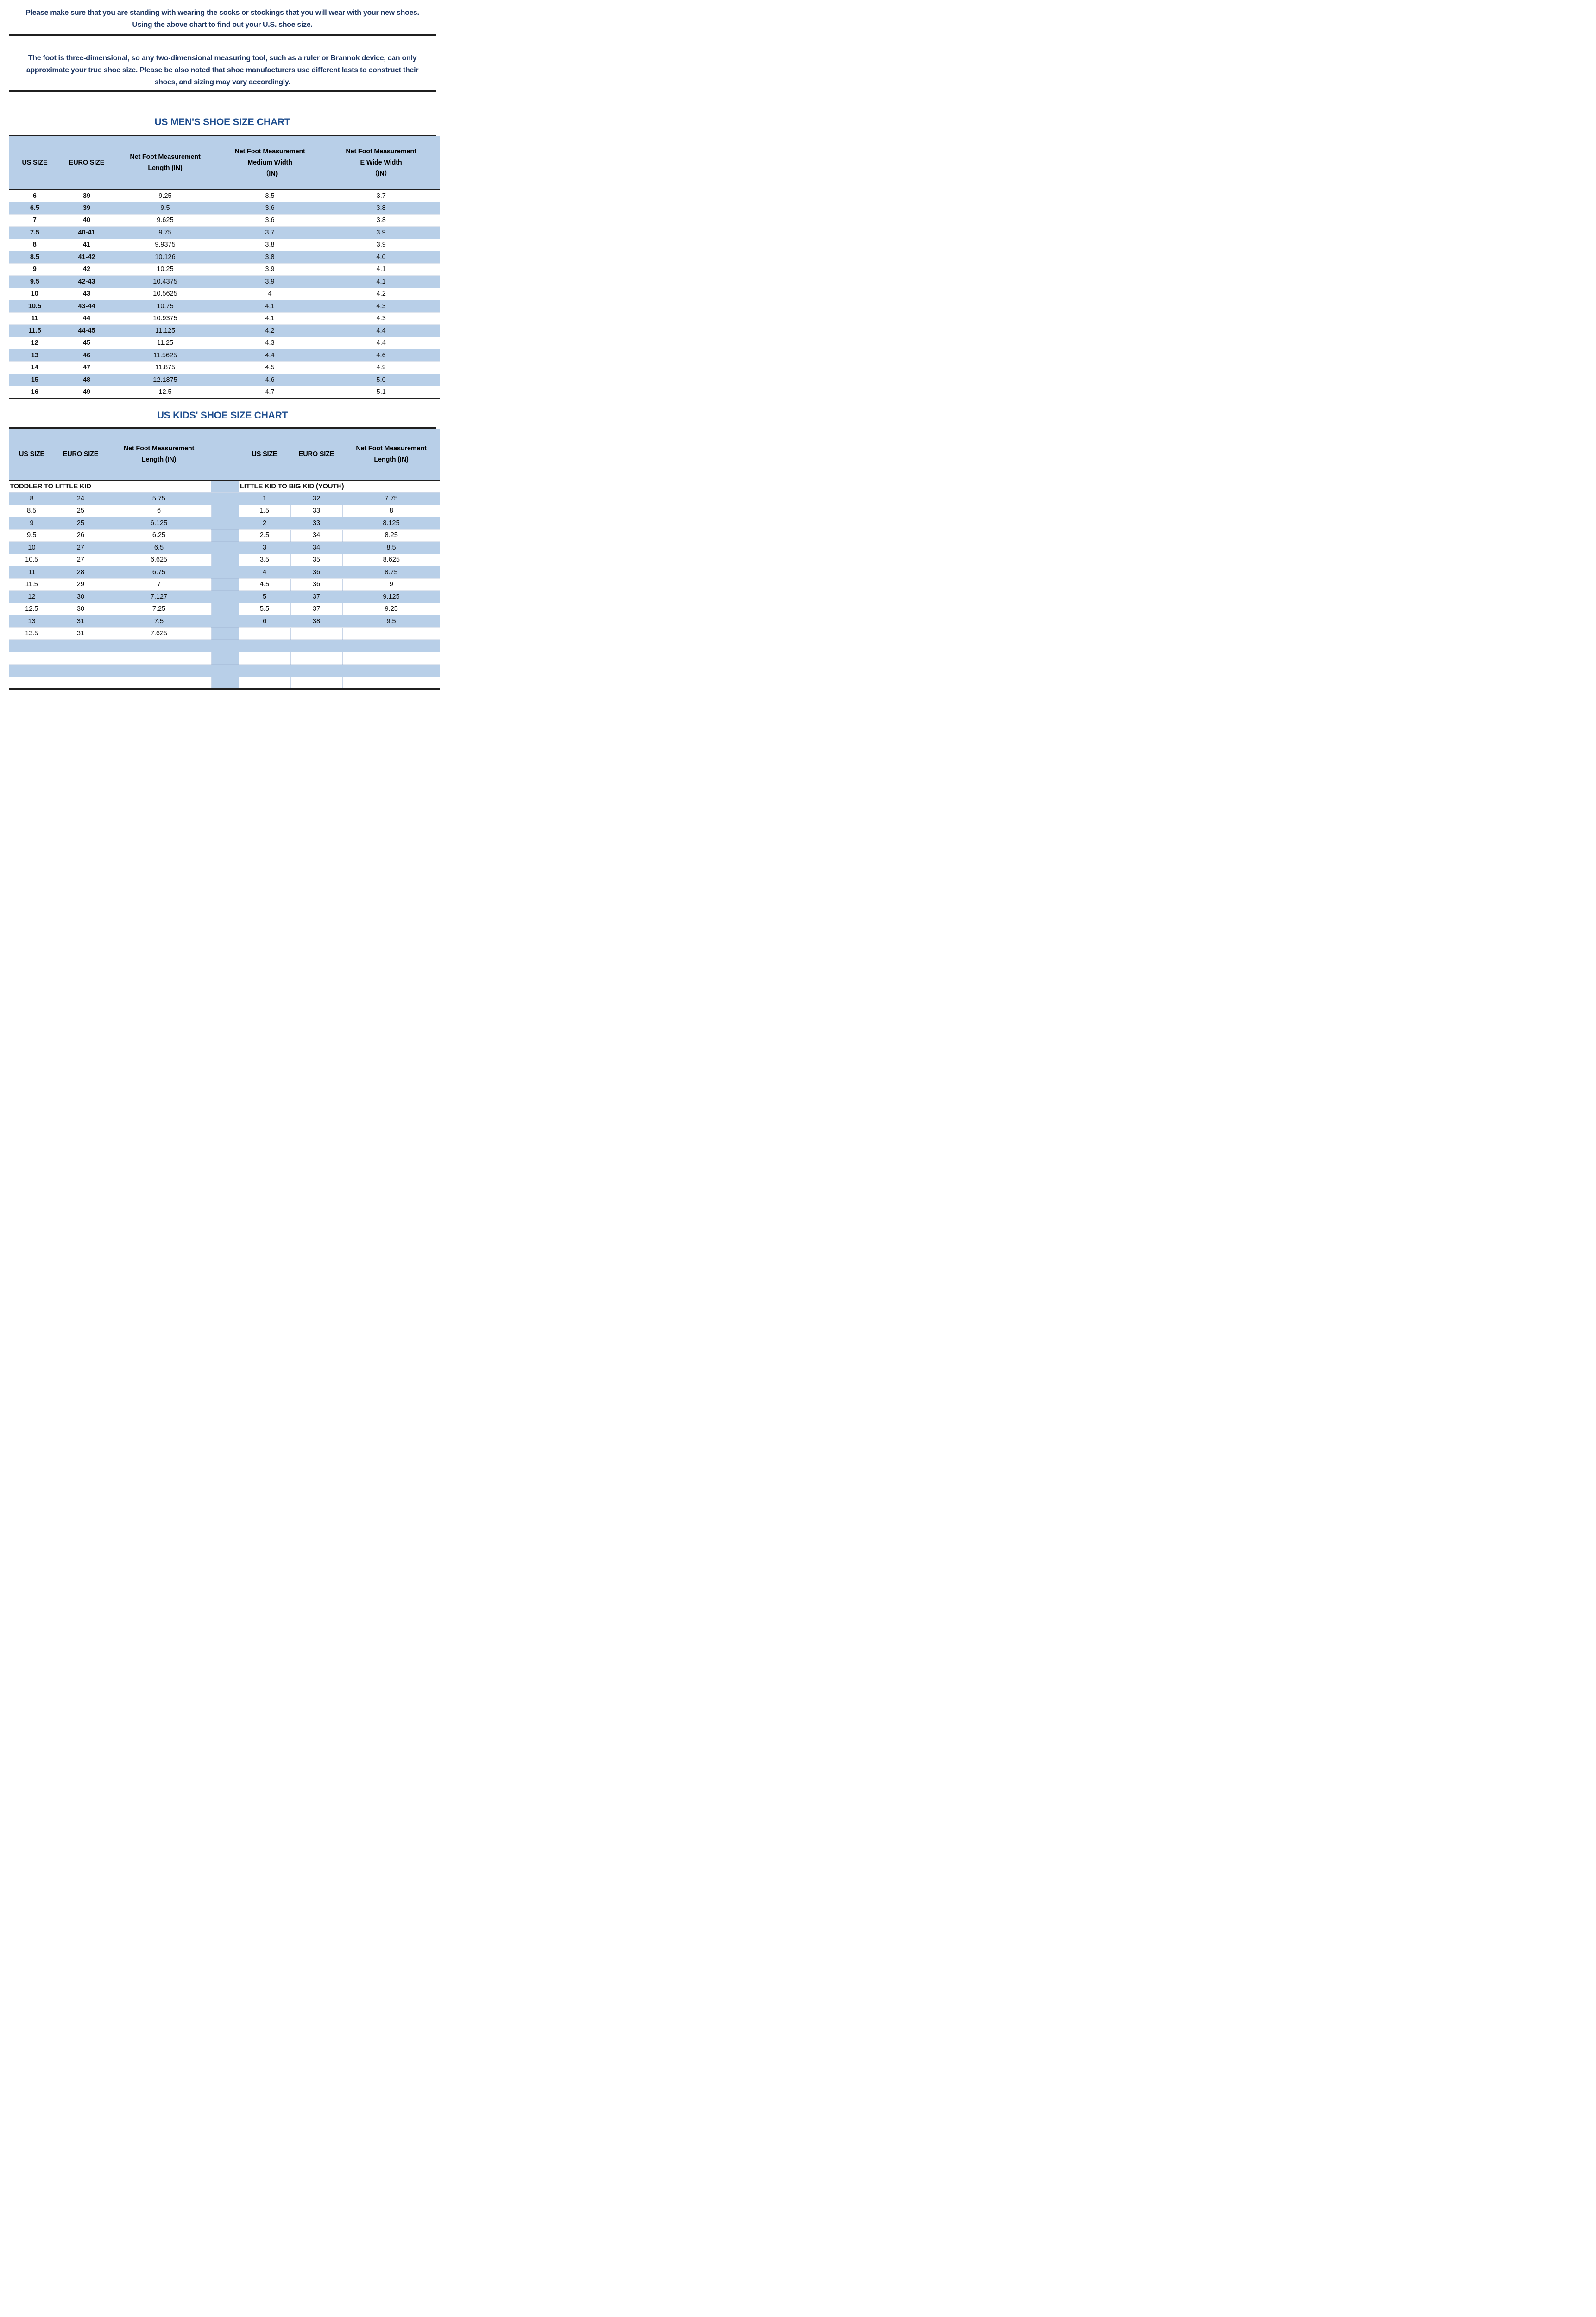 This screenshot has width=1596, height=2317. What do you see at coordinates (270, 306) in the screenshot?
I see `table-cell: 4.1` at bounding box center [270, 306].